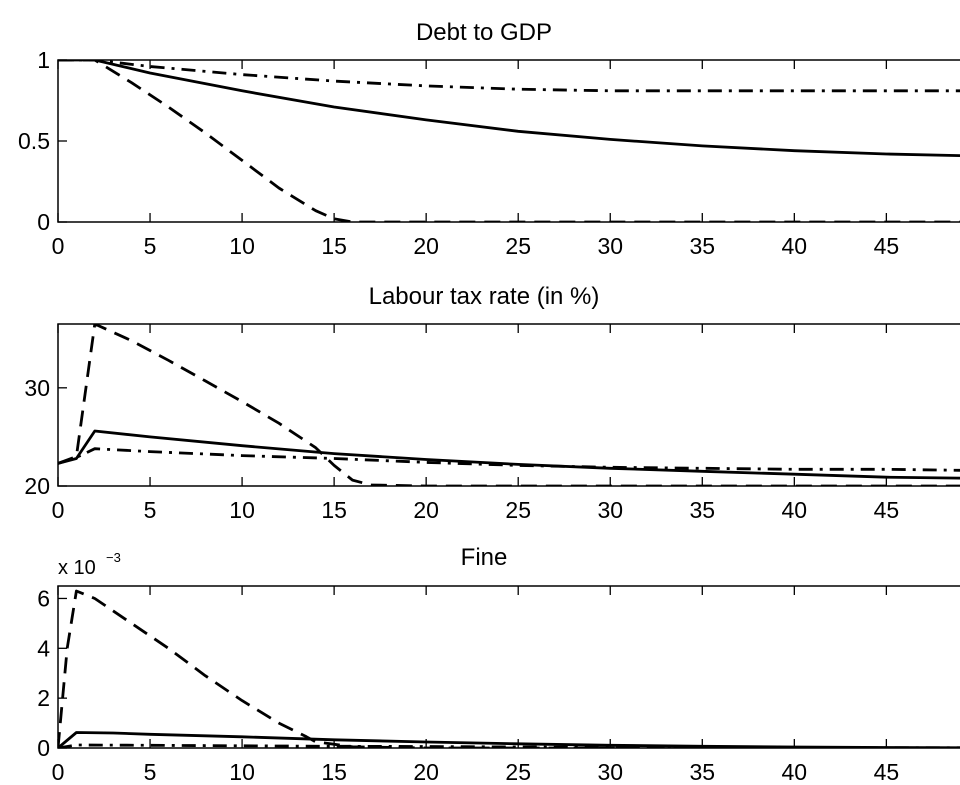 The image size is (960, 785). What do you see at coordinates (77, 568) in the screenshot?
I see `exponent-label: x 10` at bounding box center [77, 568].